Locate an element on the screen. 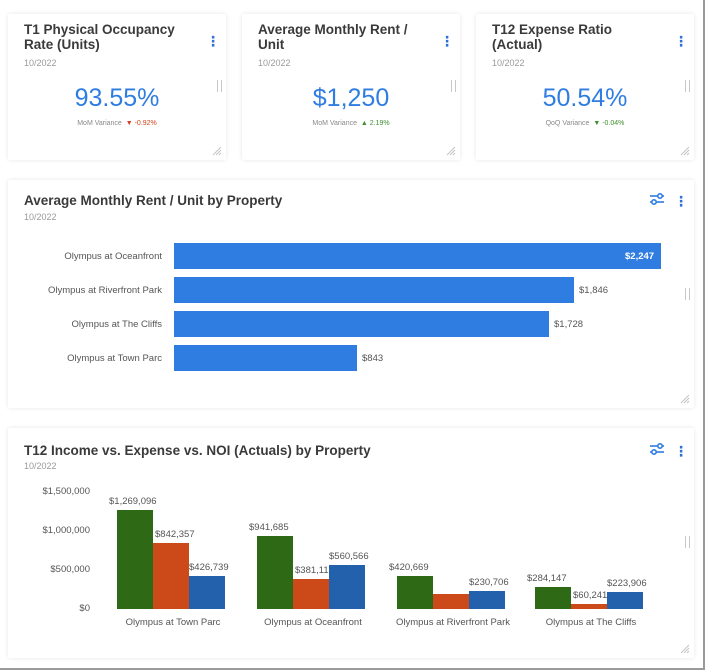  window-border-bottom is located at coordinates (352, 669).